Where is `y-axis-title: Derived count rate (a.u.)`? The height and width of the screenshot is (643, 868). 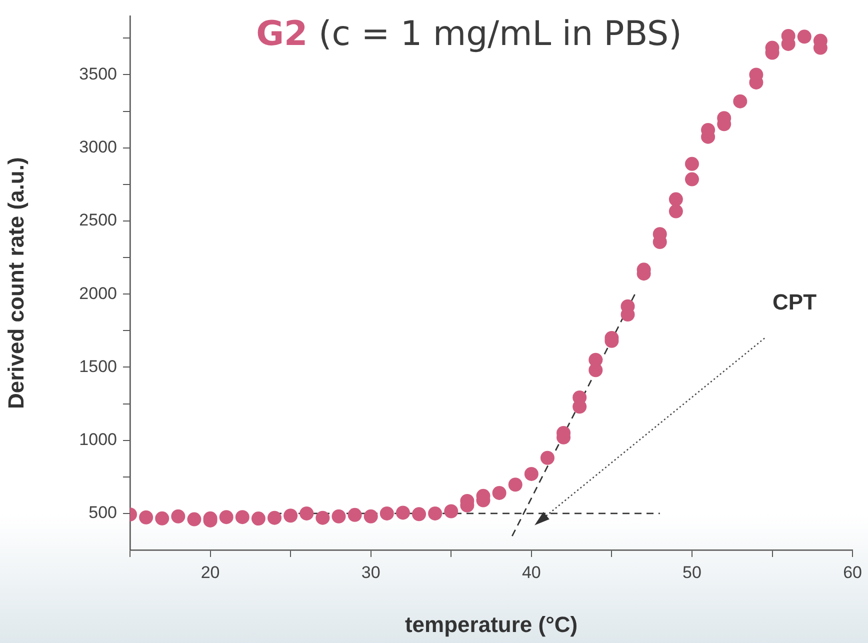 y-axis-title: Derived count rate (a.u.) is located at coordinates (15, 283).